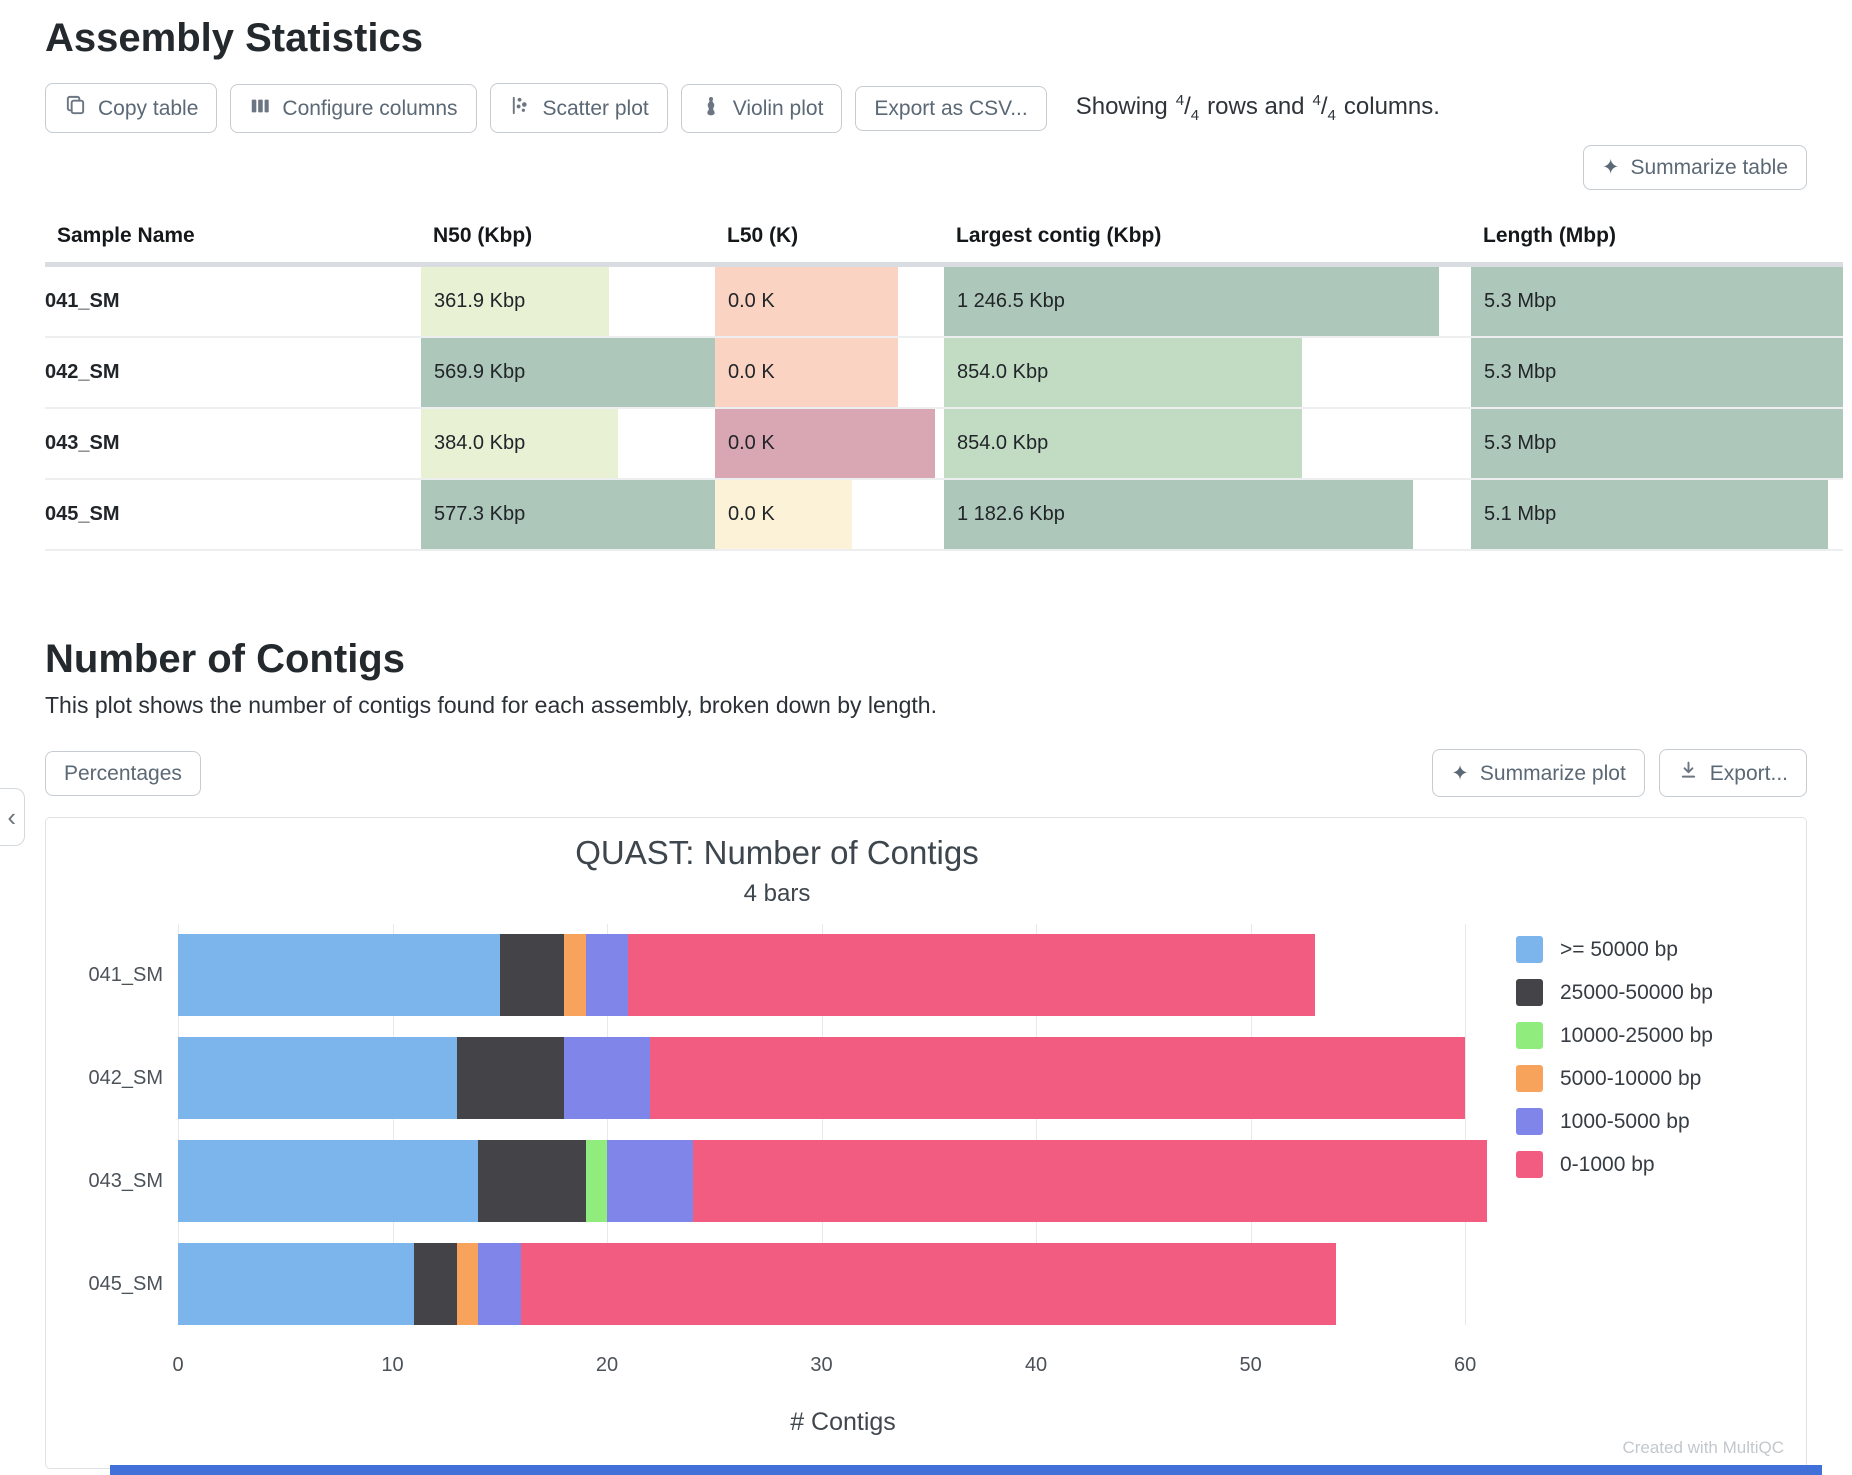  What do you see at coordinates (1607, 1164) in the screenshot?
I see `legend-label: 0-1000 bp` at bounding box center [1607, 1164].